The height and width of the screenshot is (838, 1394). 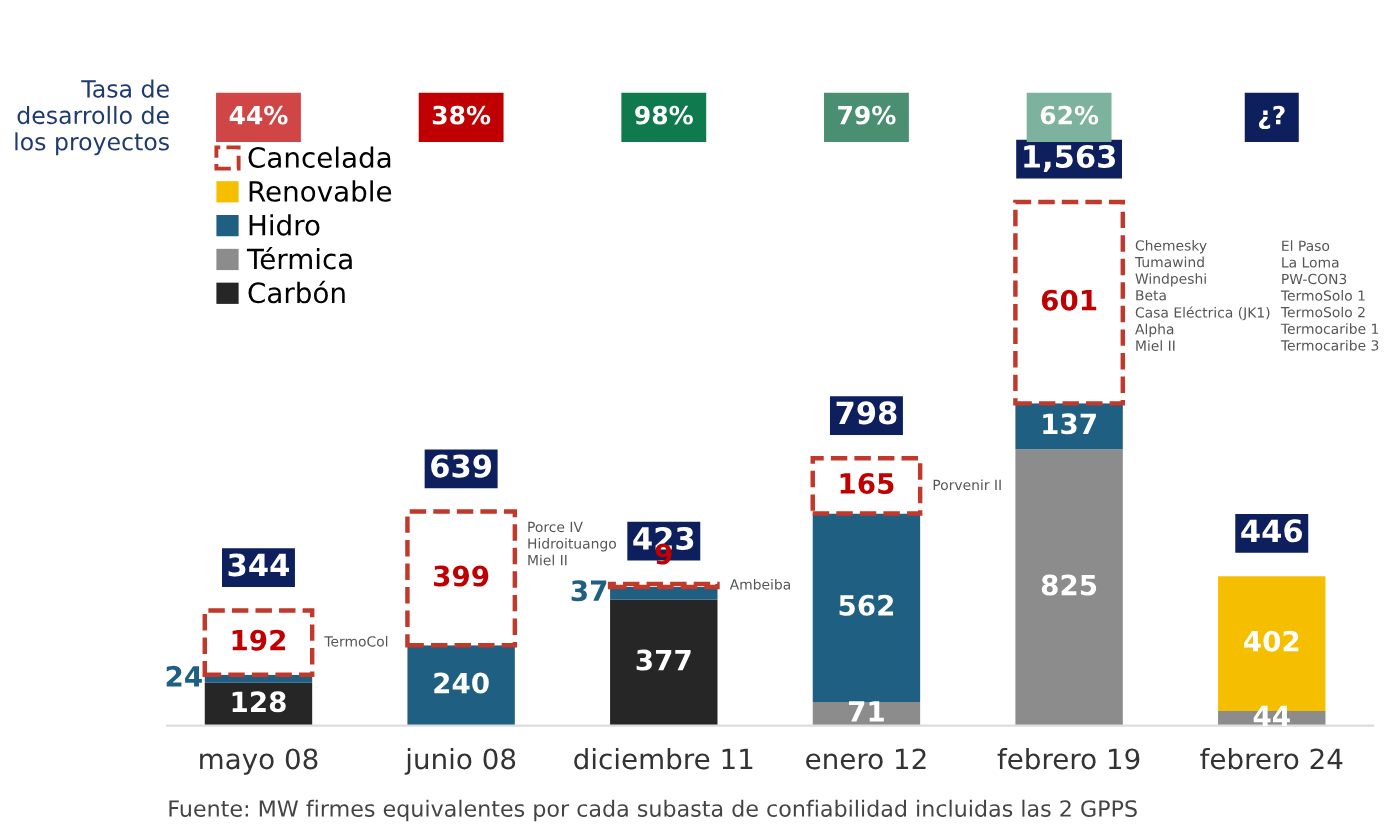 What do you see at coordinates (1271, 758) in the screenshot?
I see `x-tick-label: febrero 24` at bounding box center [1271, 758].